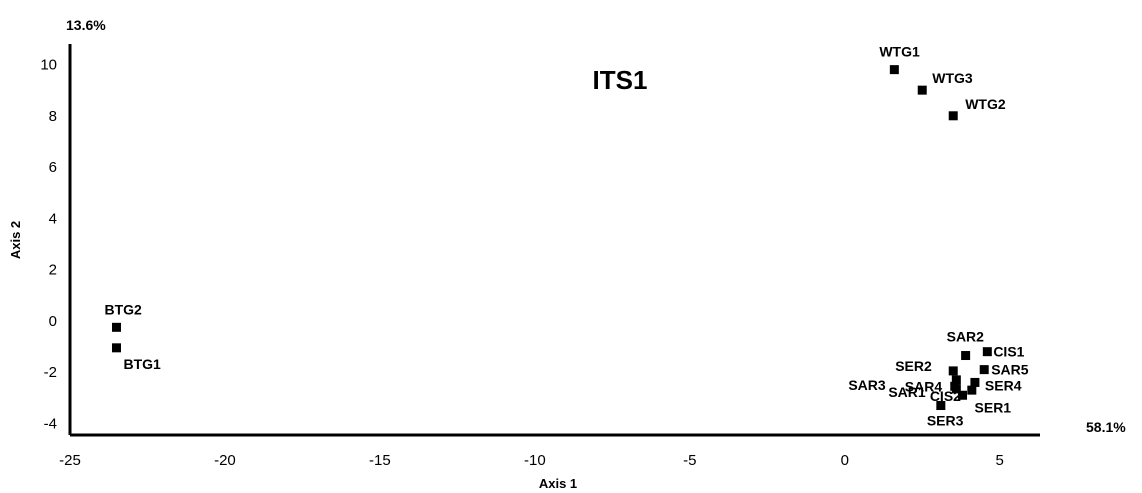 This screenshot has width=1142, height=493. Describe the element at coordinates (53, 321) in the screenshot. I see `y-tick-label: 0` at that location.